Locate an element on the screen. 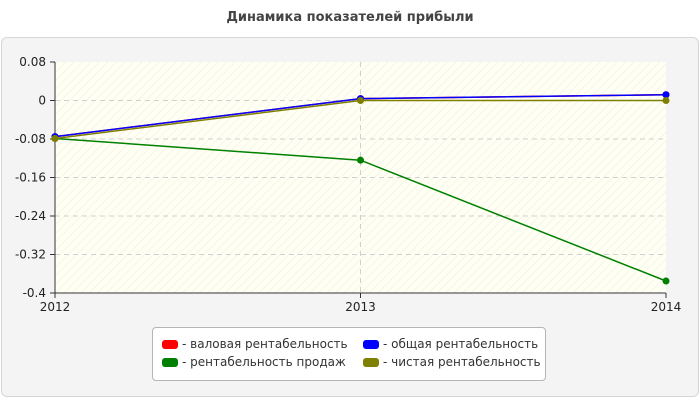 Image resolution: width=700 pixels, height=400 pixels. legend-label: - общая рентабельность is located at coordinates (461, 344).